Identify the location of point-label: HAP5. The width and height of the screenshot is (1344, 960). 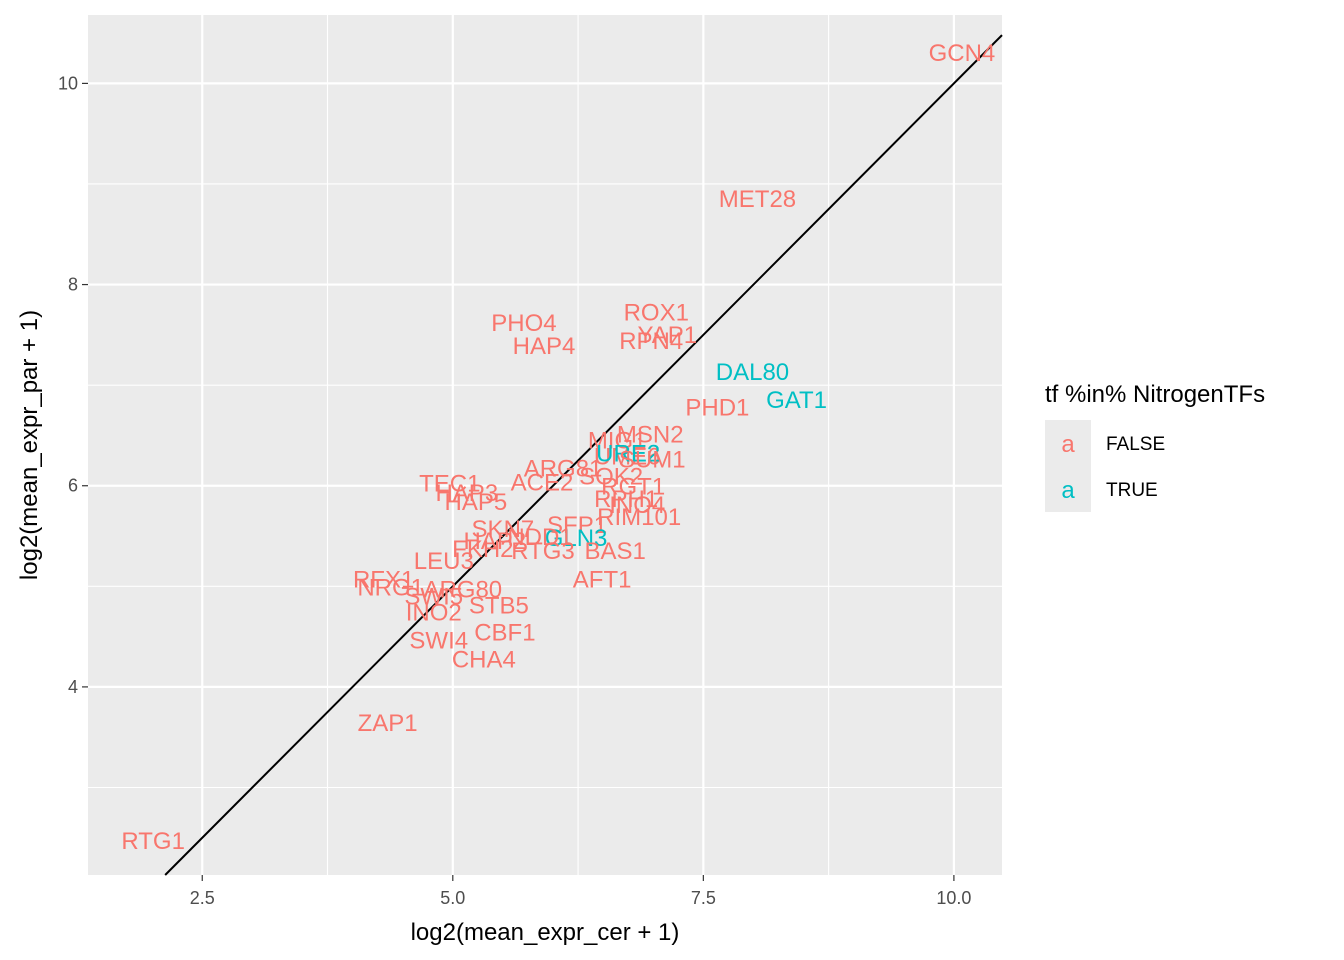
(475, 502).